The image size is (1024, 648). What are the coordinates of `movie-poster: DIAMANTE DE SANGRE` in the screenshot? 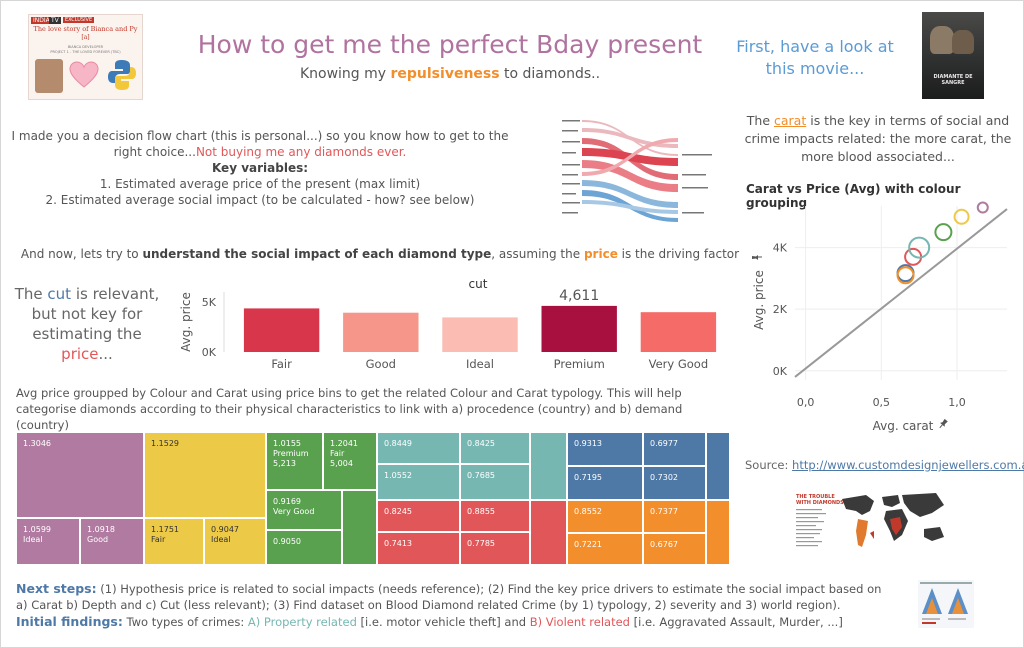 It's located at (953, 55).